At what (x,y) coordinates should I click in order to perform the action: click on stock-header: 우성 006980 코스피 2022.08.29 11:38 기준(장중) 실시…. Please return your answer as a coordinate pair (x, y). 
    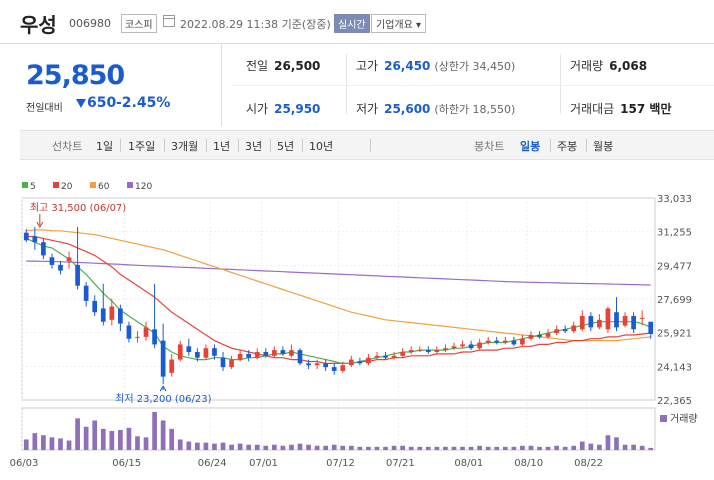
    Looking at the image, I should click on (357, 22).